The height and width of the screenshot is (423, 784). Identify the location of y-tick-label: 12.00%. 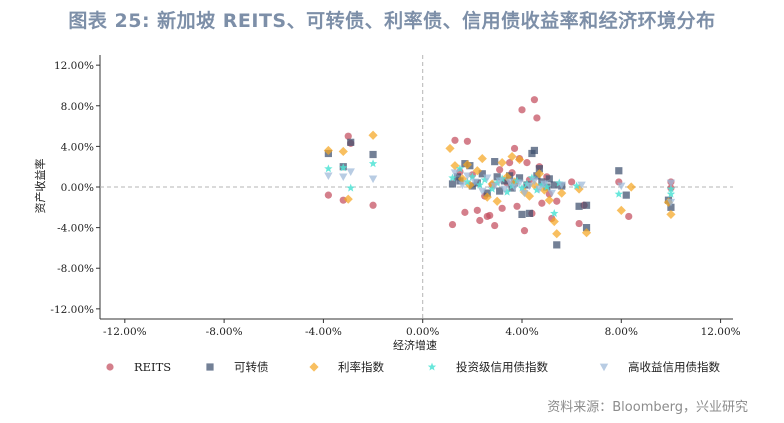
(74, 66).